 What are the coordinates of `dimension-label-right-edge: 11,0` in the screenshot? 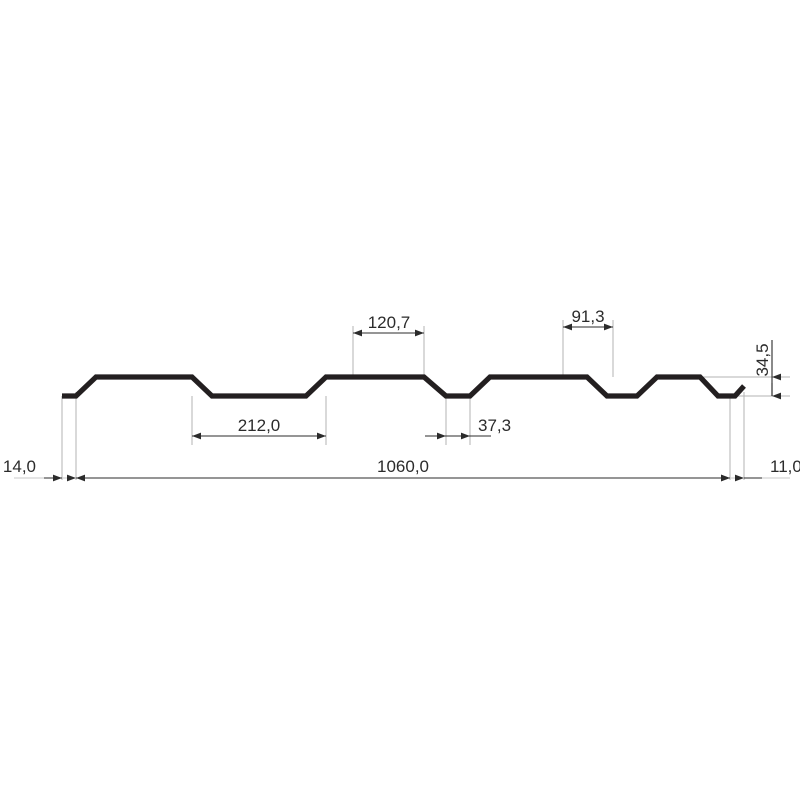 It's located at (785, 466).